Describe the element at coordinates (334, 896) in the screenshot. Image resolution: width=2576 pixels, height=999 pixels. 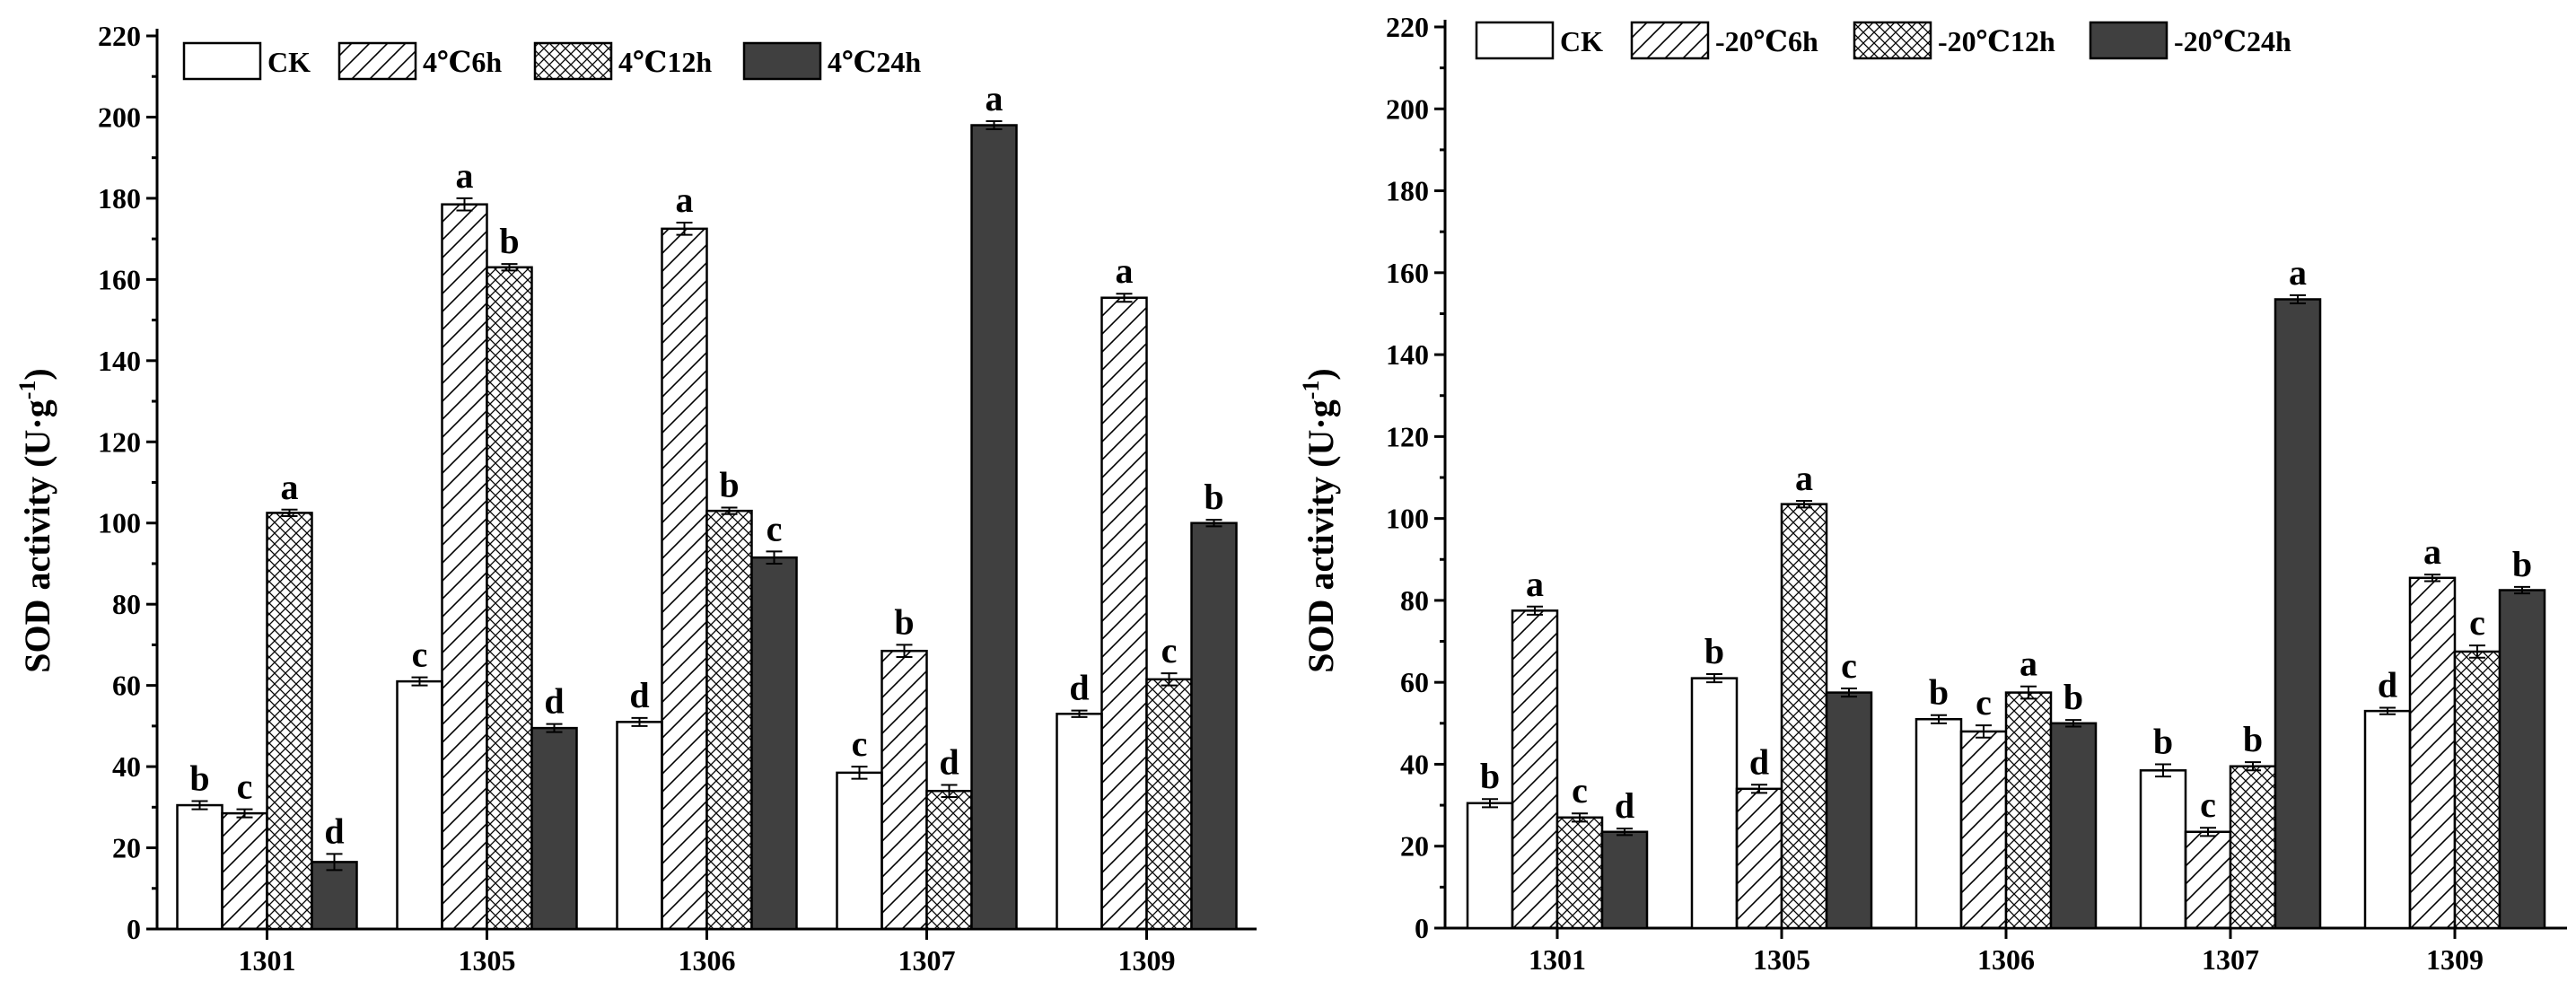
I see `bar-1301-4℃24h` at that location.